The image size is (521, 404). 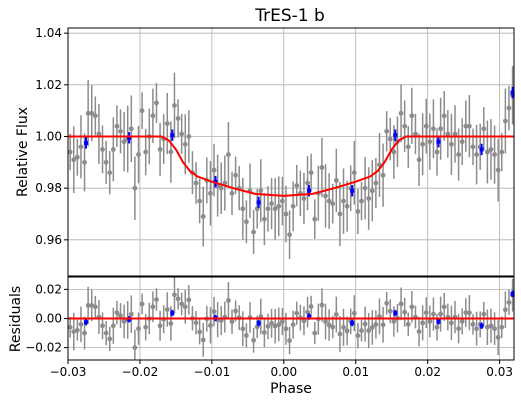 I want to click on x-tick-label: 0.00, so click(x=283, y=372).